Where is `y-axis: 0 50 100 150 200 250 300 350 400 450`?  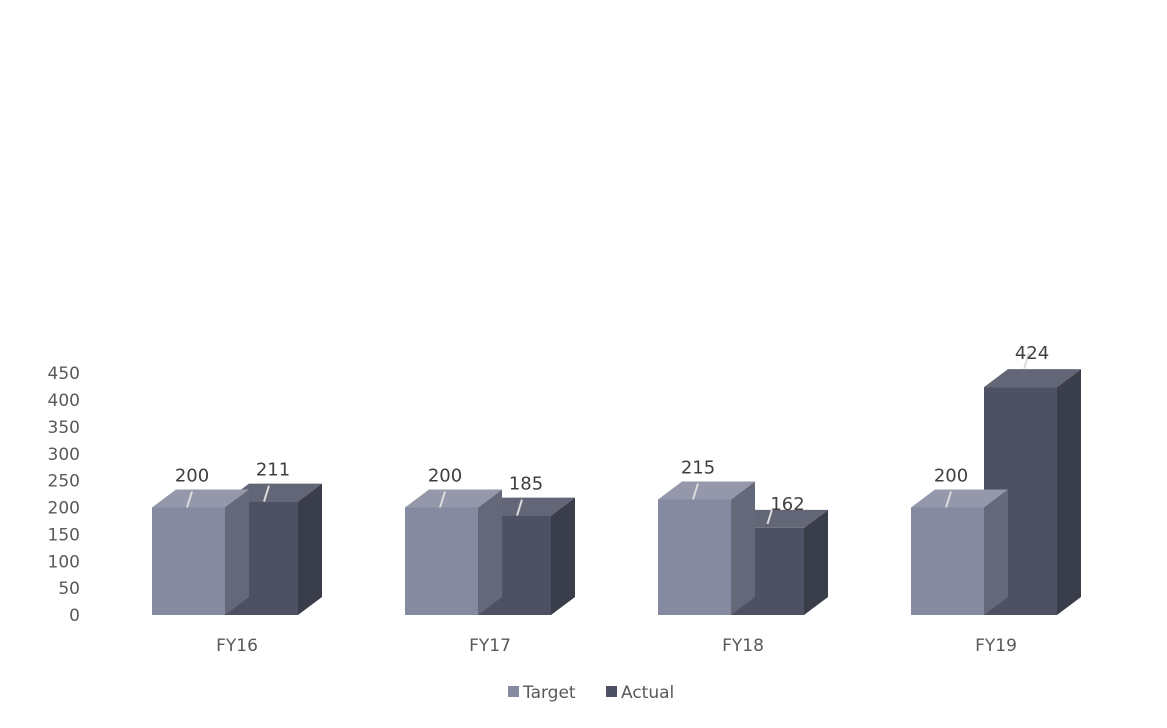
y-axis: 0 50 100 150 200 250 300 350 400 450 is located at coordinates (64, 495).